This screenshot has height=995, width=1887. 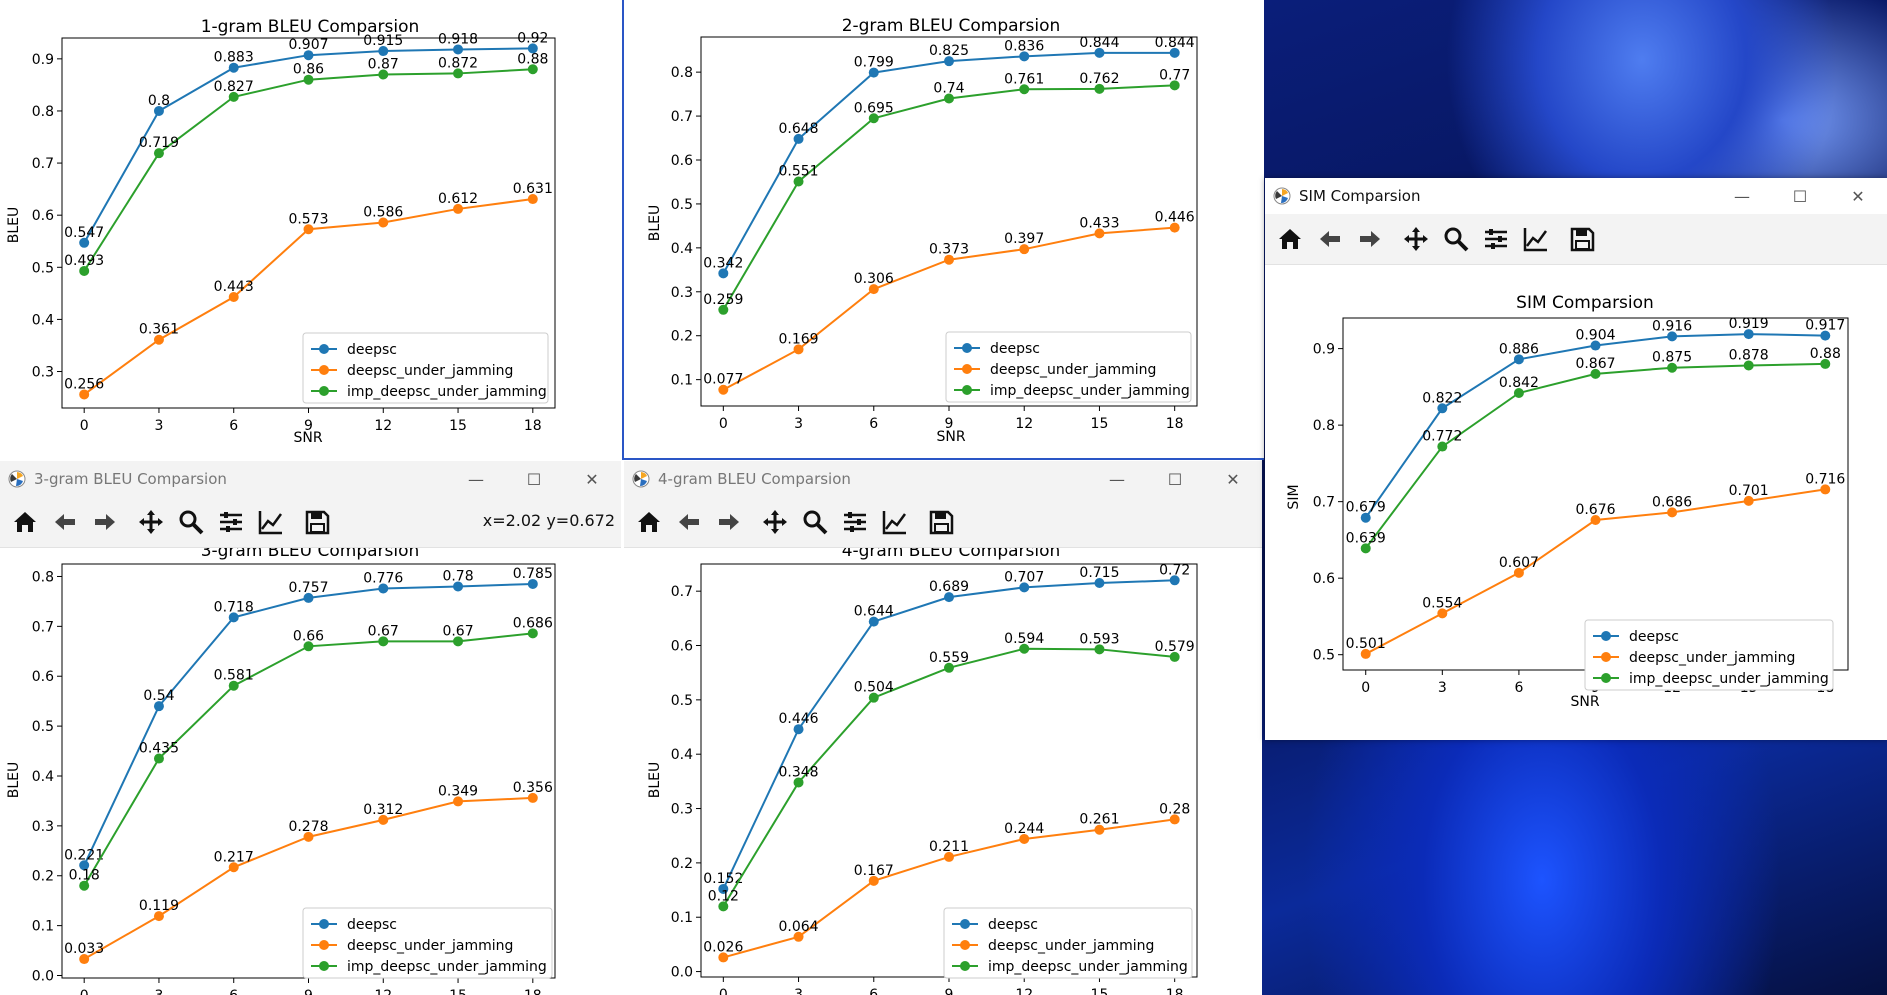 I want to click on x-tick-label: 6, so click(x=233, y=426).